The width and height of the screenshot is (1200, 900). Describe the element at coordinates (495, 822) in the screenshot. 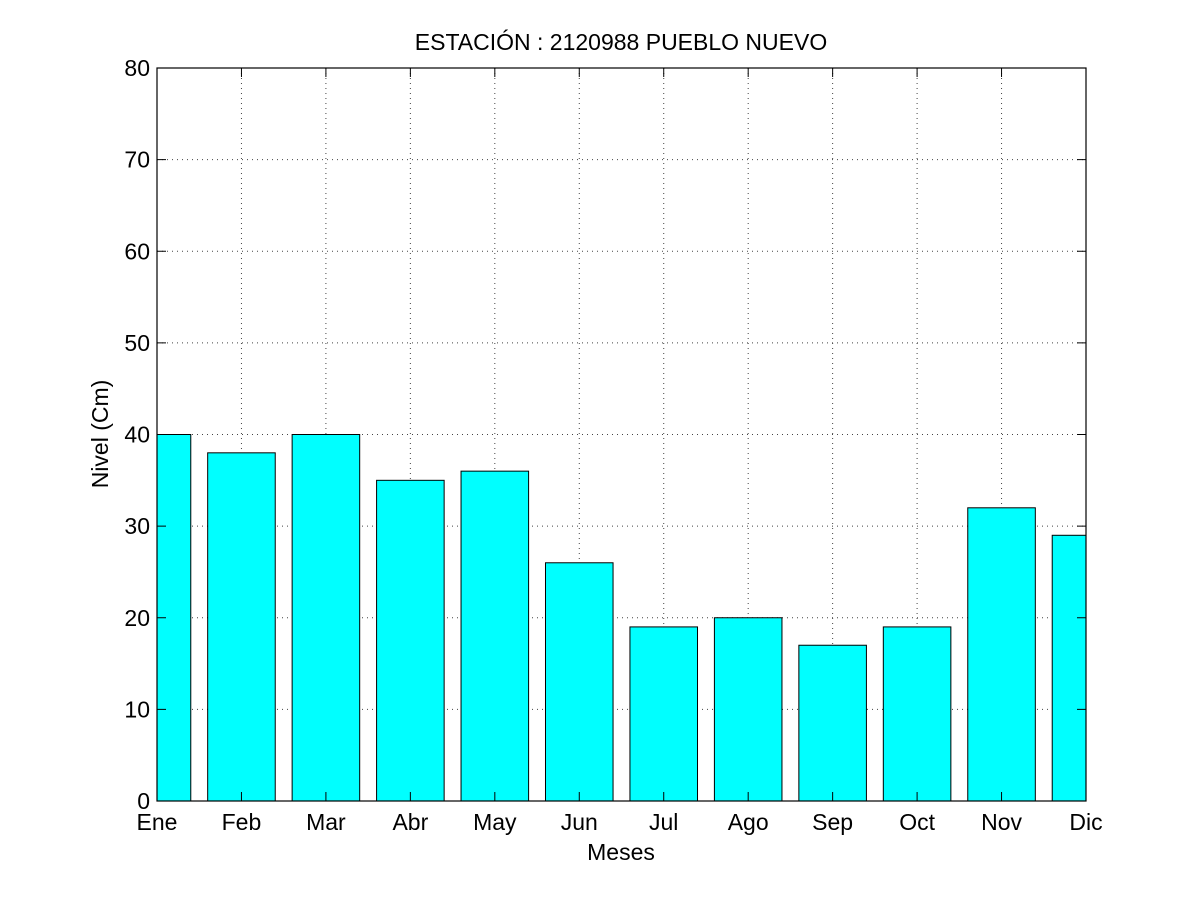

I see `x-tick-label: May` at that location.